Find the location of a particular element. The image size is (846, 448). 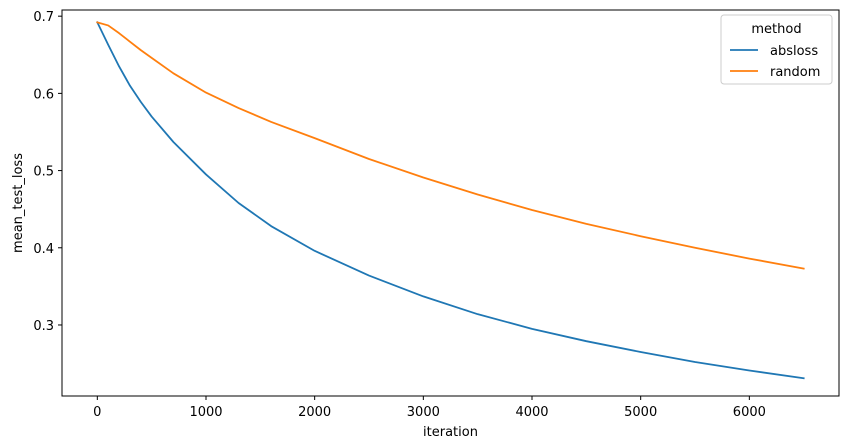

legend-box is located at coordinates (776, 49).